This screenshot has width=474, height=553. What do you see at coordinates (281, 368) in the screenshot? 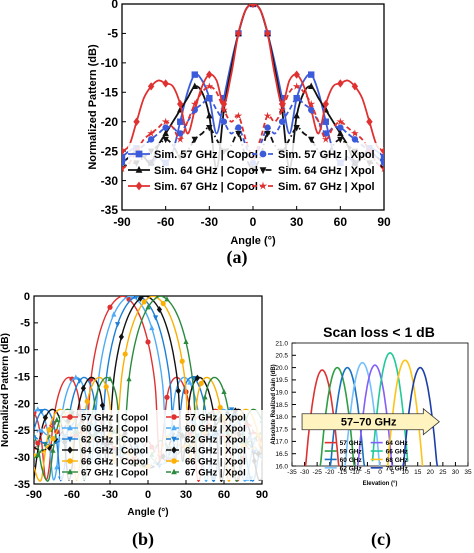
I see `y-tick-label: 20.0` at bounding box center [281, 368].